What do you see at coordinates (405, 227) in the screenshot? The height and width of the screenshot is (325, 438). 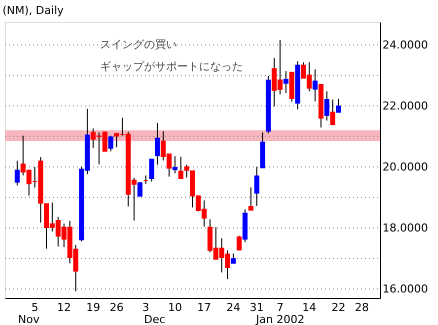 I see `y-tick-label: 18.0000` at bounding box center [405, 227].